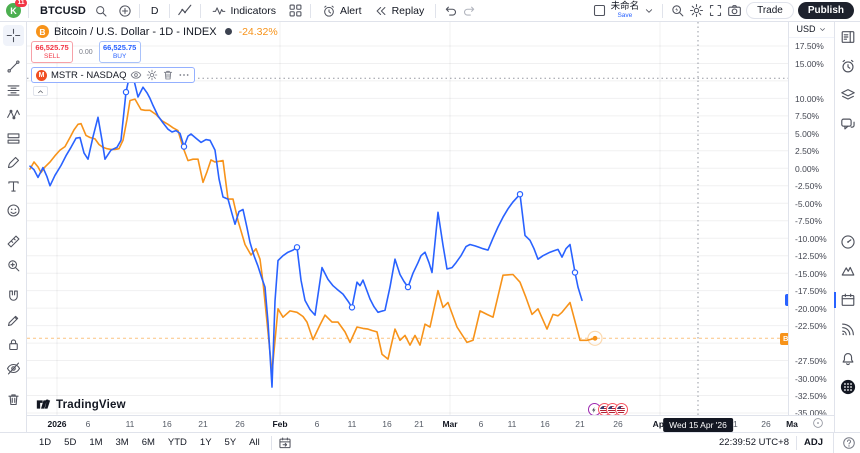 The image size is (860, 453). What do you see at coordinates (13, 162) in the screenshot?
I see `brush-tool` at bounding box center [13, 162].